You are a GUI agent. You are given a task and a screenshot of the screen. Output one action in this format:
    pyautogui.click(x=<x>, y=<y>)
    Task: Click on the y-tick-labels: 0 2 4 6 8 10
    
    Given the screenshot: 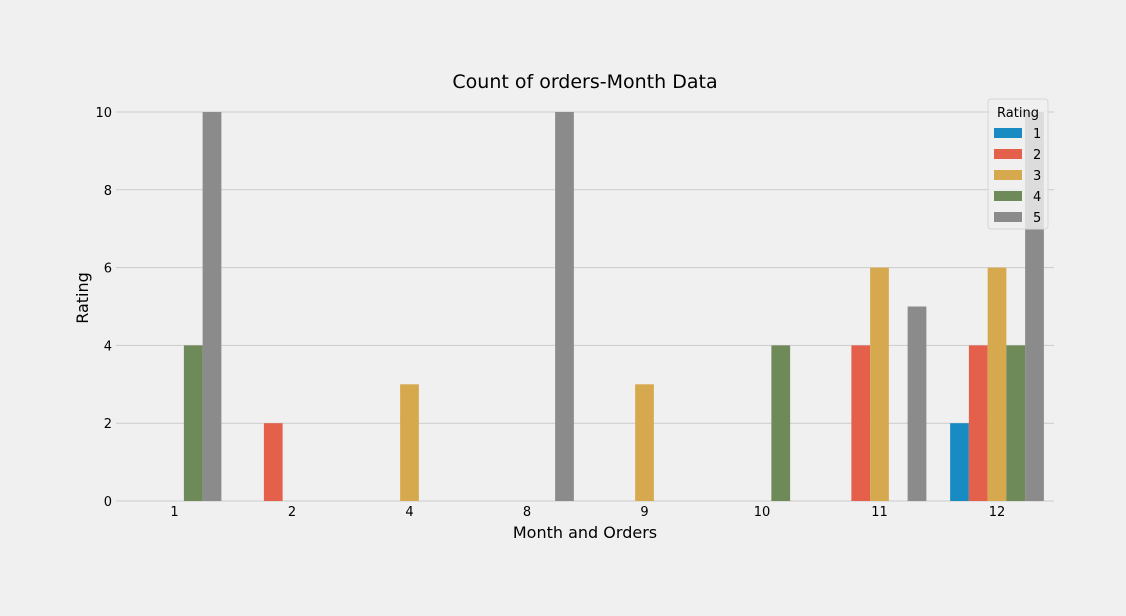 What is the action you would take?
    pyautogui.click(x=103, y=308)
    